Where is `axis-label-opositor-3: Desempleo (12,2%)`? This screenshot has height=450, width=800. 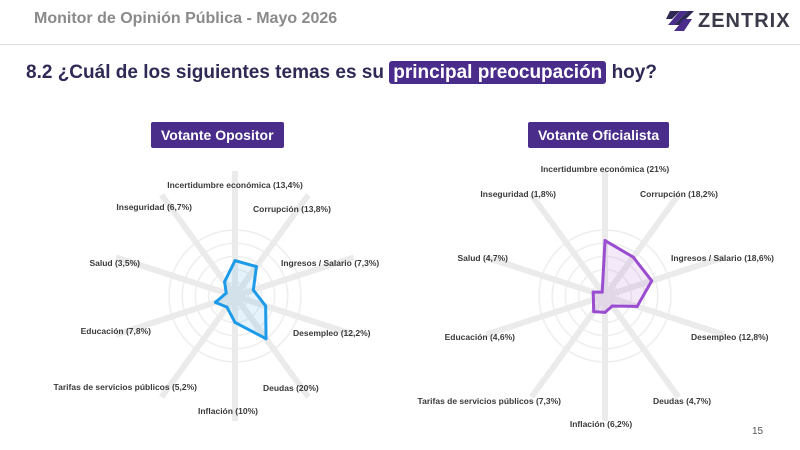 axis-label-opositor-3: Desempleo (12,2%) is located at coordinates (332, 333).